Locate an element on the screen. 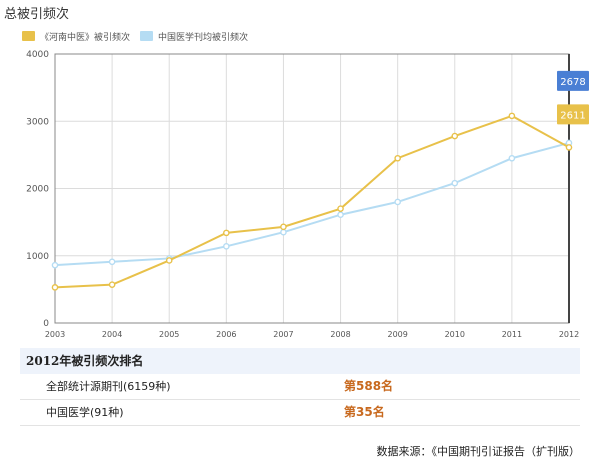 Image resolution: width=592 pixels, height=460 pixels. x-tick-label: 2005 is located at coordinates (169, 334).